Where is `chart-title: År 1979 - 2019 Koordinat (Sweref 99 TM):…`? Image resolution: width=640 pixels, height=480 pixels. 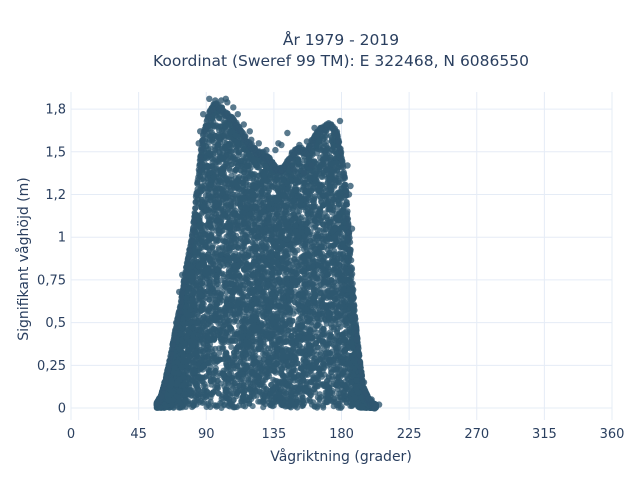
chart-title: År 1979 - 2019 Koordinat (Sweref 99 TM):… is located at coordinates (341, 50).